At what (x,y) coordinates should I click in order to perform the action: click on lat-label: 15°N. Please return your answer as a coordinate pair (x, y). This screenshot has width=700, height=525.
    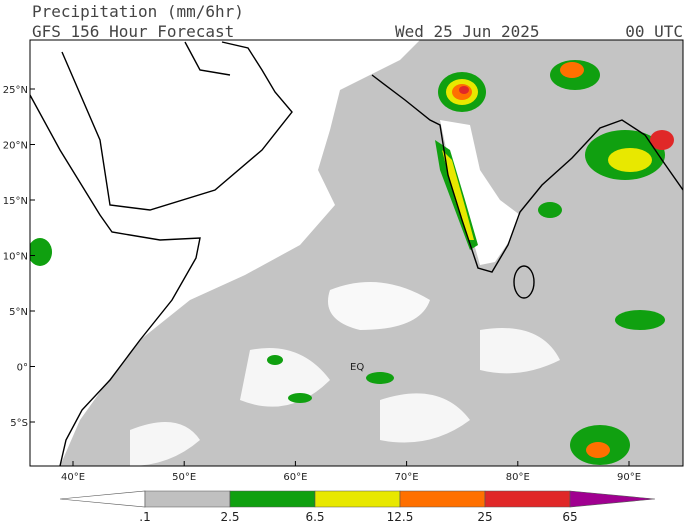
    Looking at the image, I should click on (15, 201).